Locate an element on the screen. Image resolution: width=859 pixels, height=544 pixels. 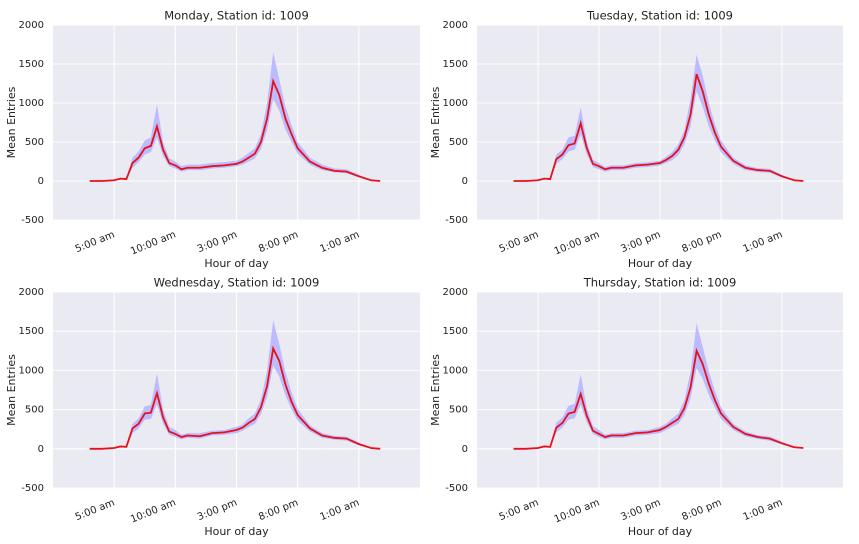
chart-title: Monday, Station id: 1009 is located at coordinates (236, 16).